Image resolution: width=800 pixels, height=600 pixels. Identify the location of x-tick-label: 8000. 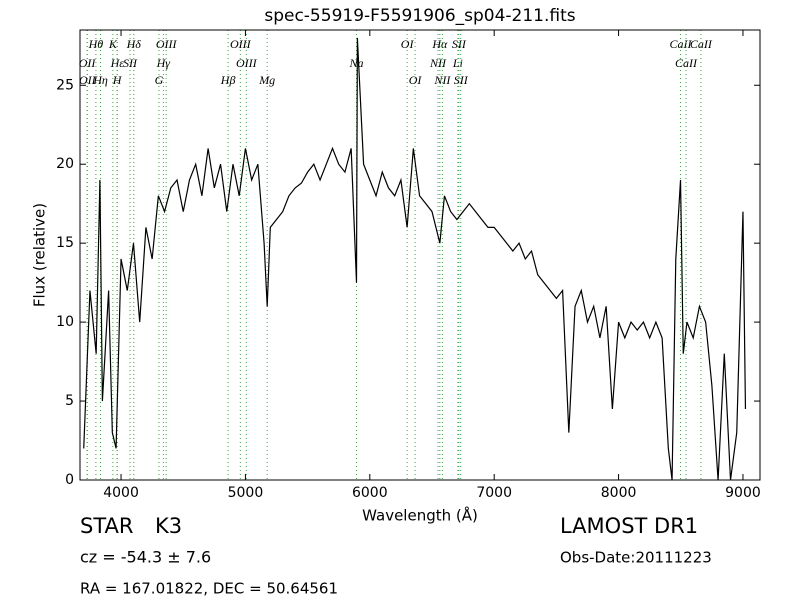
(619, 493).